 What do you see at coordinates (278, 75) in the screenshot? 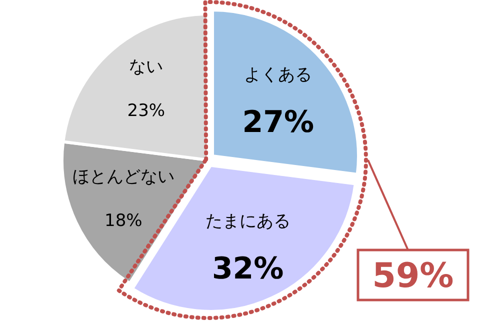
I see `slice-label: よくある` at bounding box center [278, 75].